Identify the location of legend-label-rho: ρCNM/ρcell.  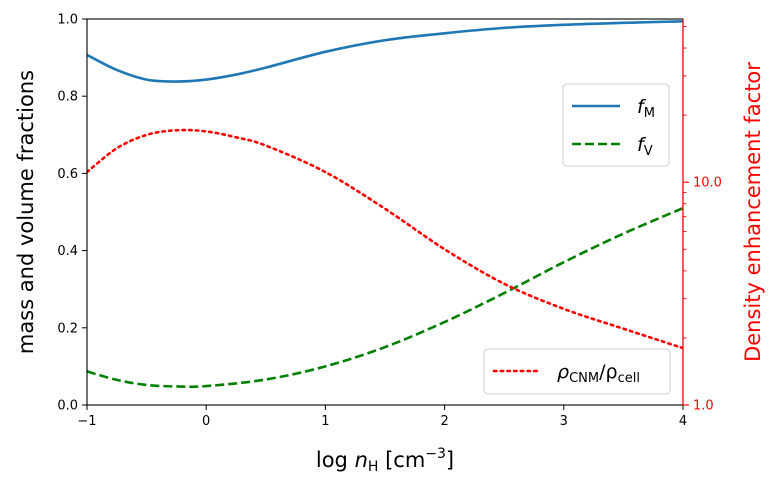
(598, 373).